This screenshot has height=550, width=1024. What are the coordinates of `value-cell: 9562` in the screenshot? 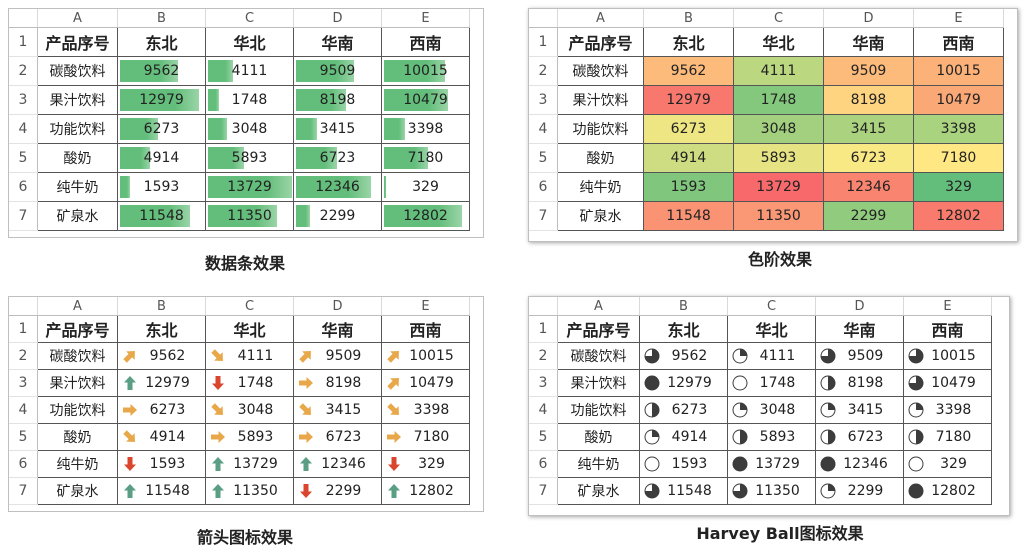 It's located at (688, 71).